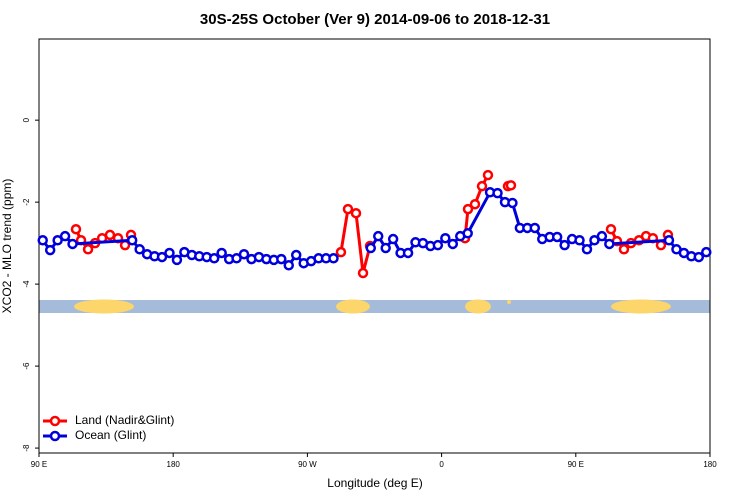  I want to click on y-tick-label: 0, so click(26, 119).